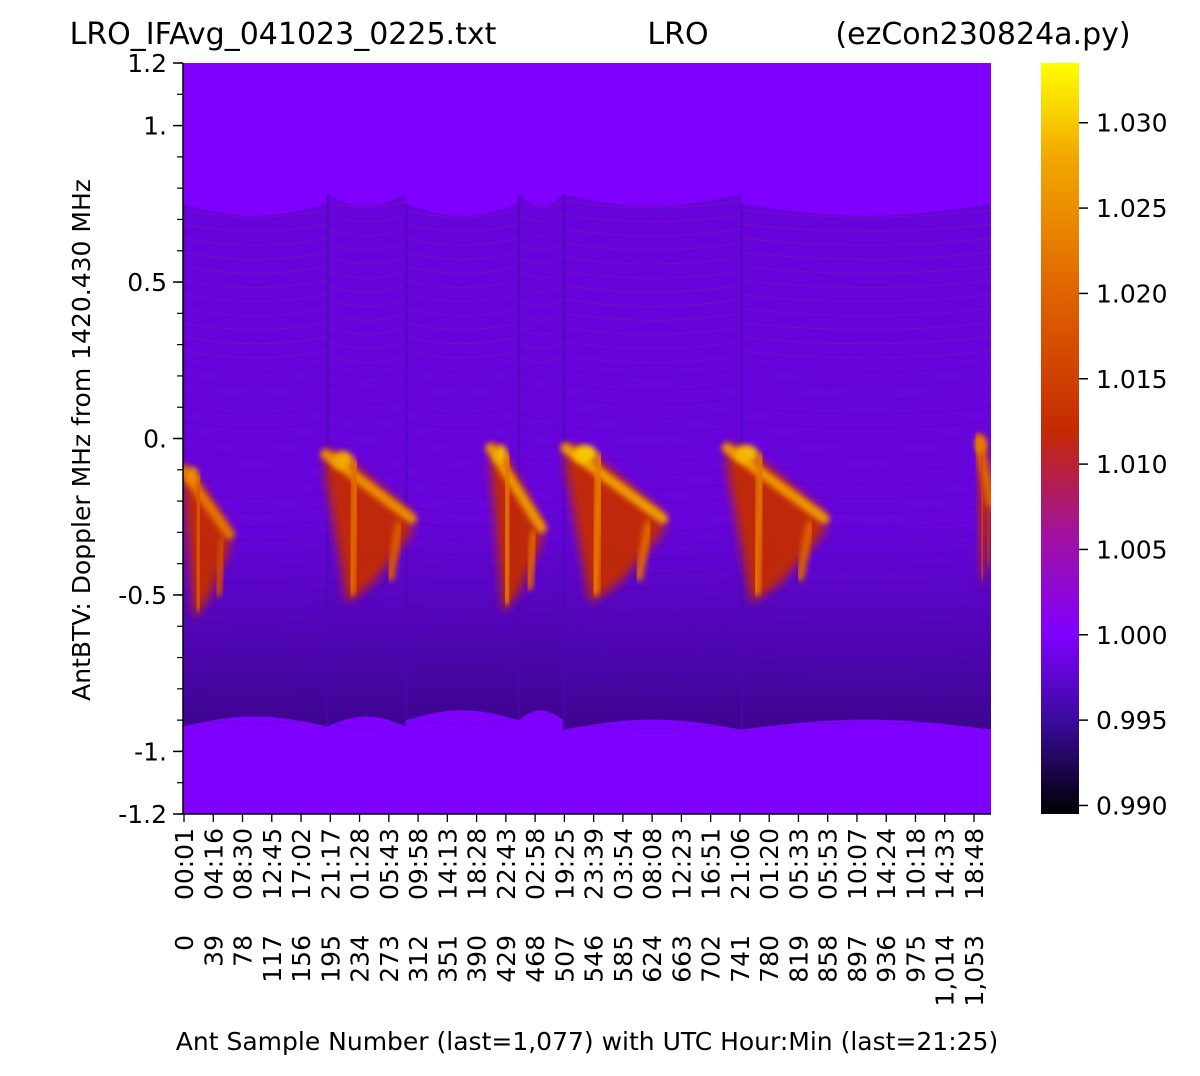  What do you see at coordinates (886, 864) in the screenshot?
I see `x-tick-time-label: 14:24` at bounding box center [886, 864].